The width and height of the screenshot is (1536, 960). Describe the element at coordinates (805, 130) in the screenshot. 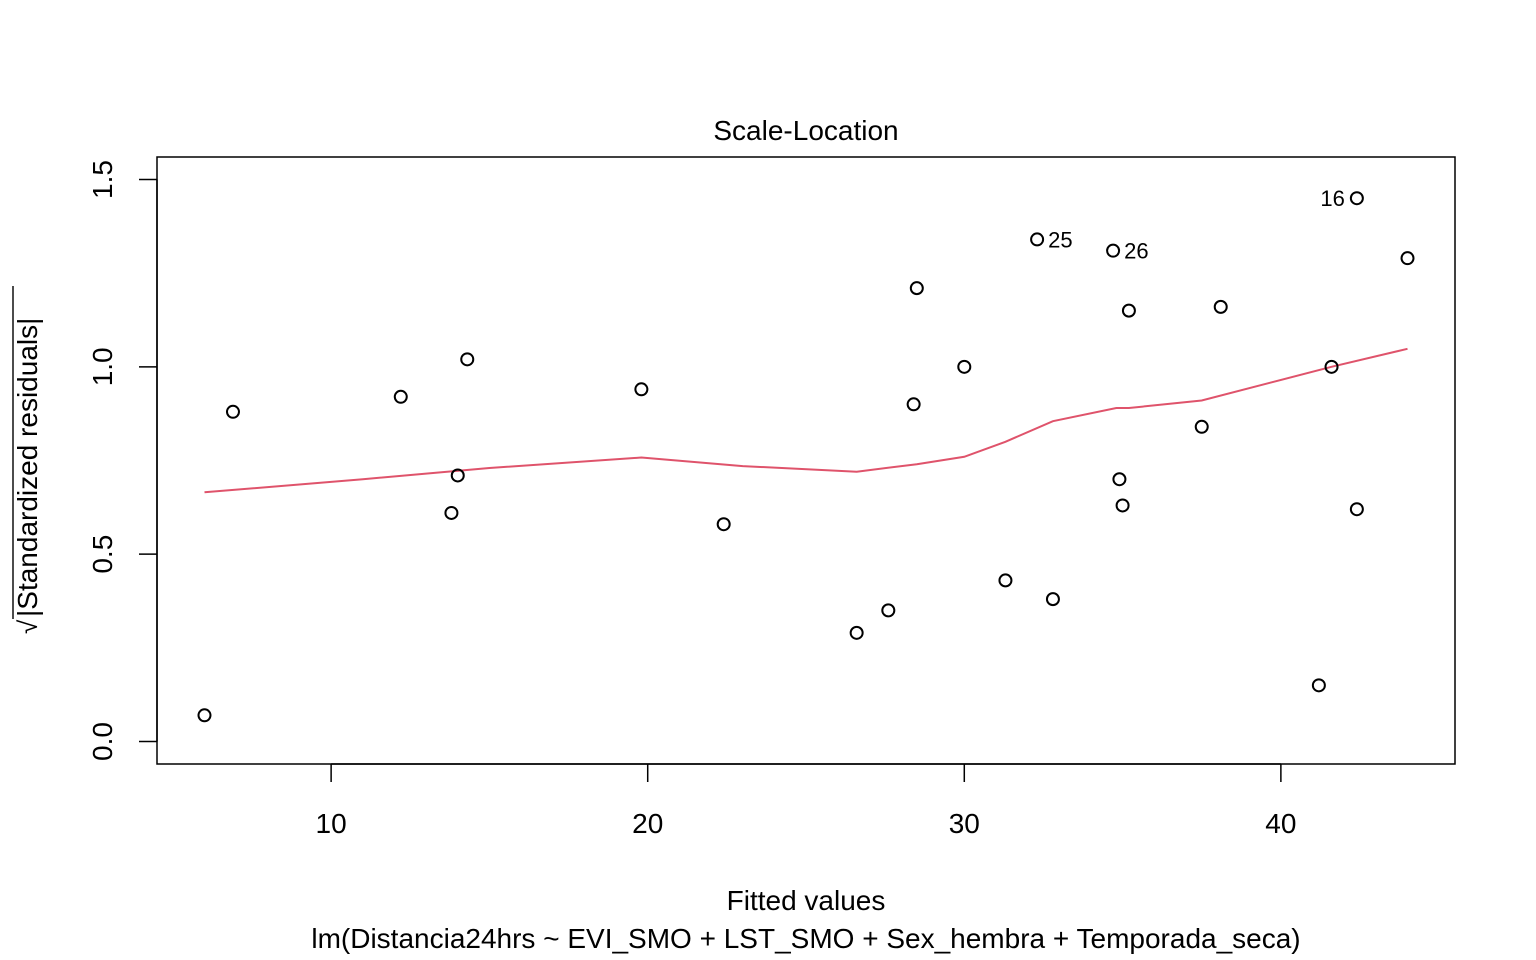

I see `chart-title: Scale-Location` at that location.